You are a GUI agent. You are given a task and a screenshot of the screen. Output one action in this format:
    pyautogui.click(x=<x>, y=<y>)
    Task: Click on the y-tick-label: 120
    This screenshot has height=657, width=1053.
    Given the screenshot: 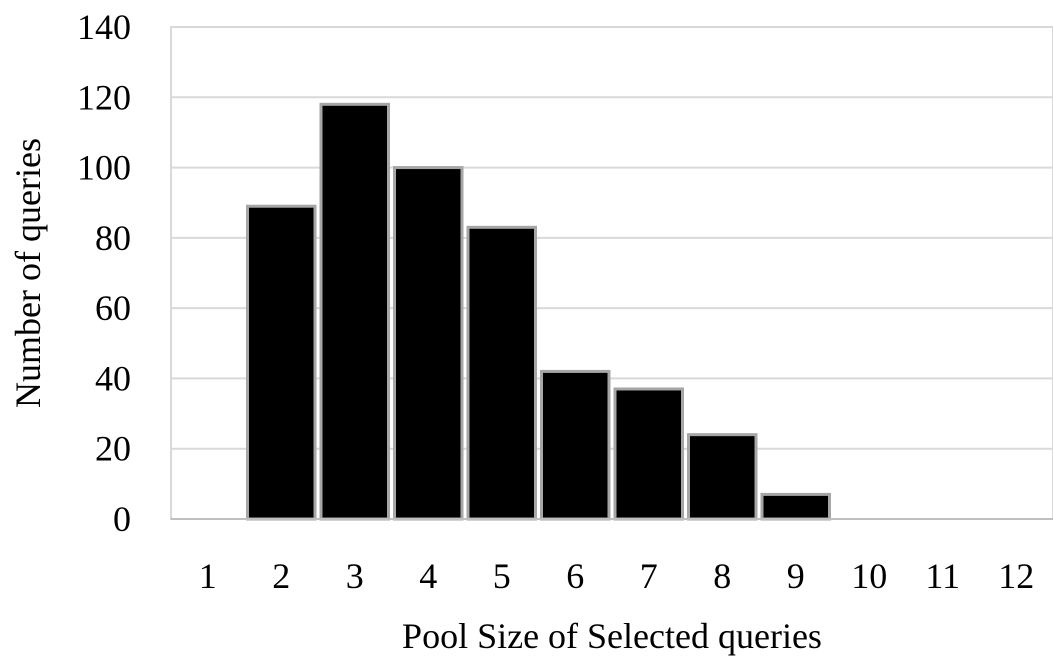 What is the action you would take?
    pyautogui.click(x=104, y=97)
    